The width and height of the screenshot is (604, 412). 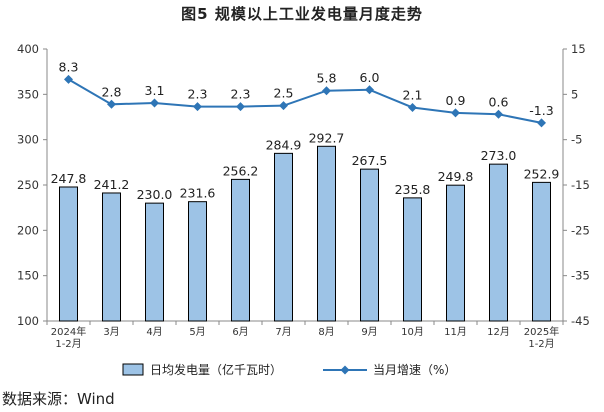 I want to click on x-tick-label: 4月, so click(x=154, y=332).